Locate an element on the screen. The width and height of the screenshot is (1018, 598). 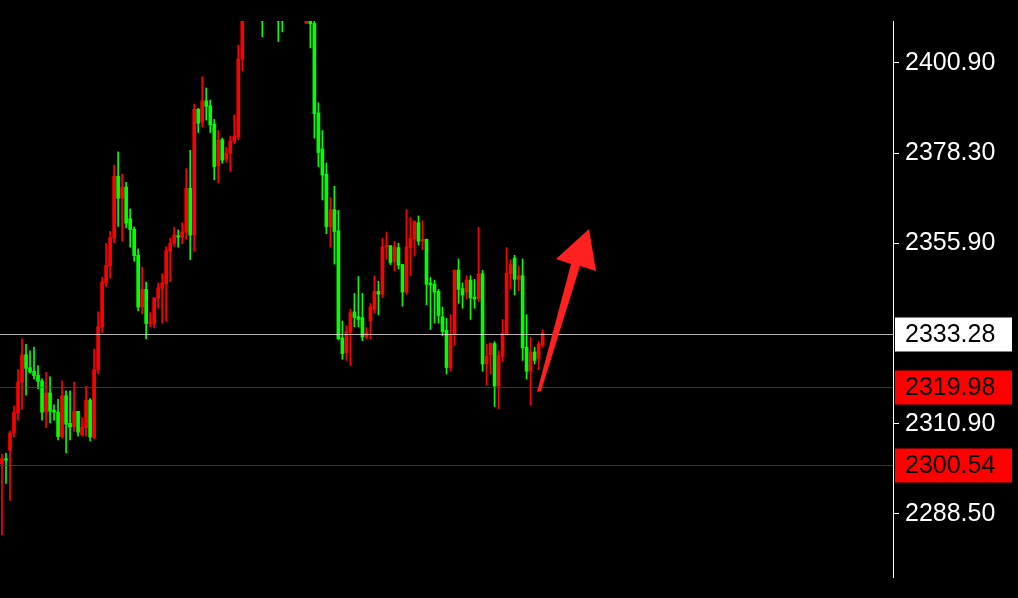
ref-line-label: 2300.54 is located at coordinates (950, 464).